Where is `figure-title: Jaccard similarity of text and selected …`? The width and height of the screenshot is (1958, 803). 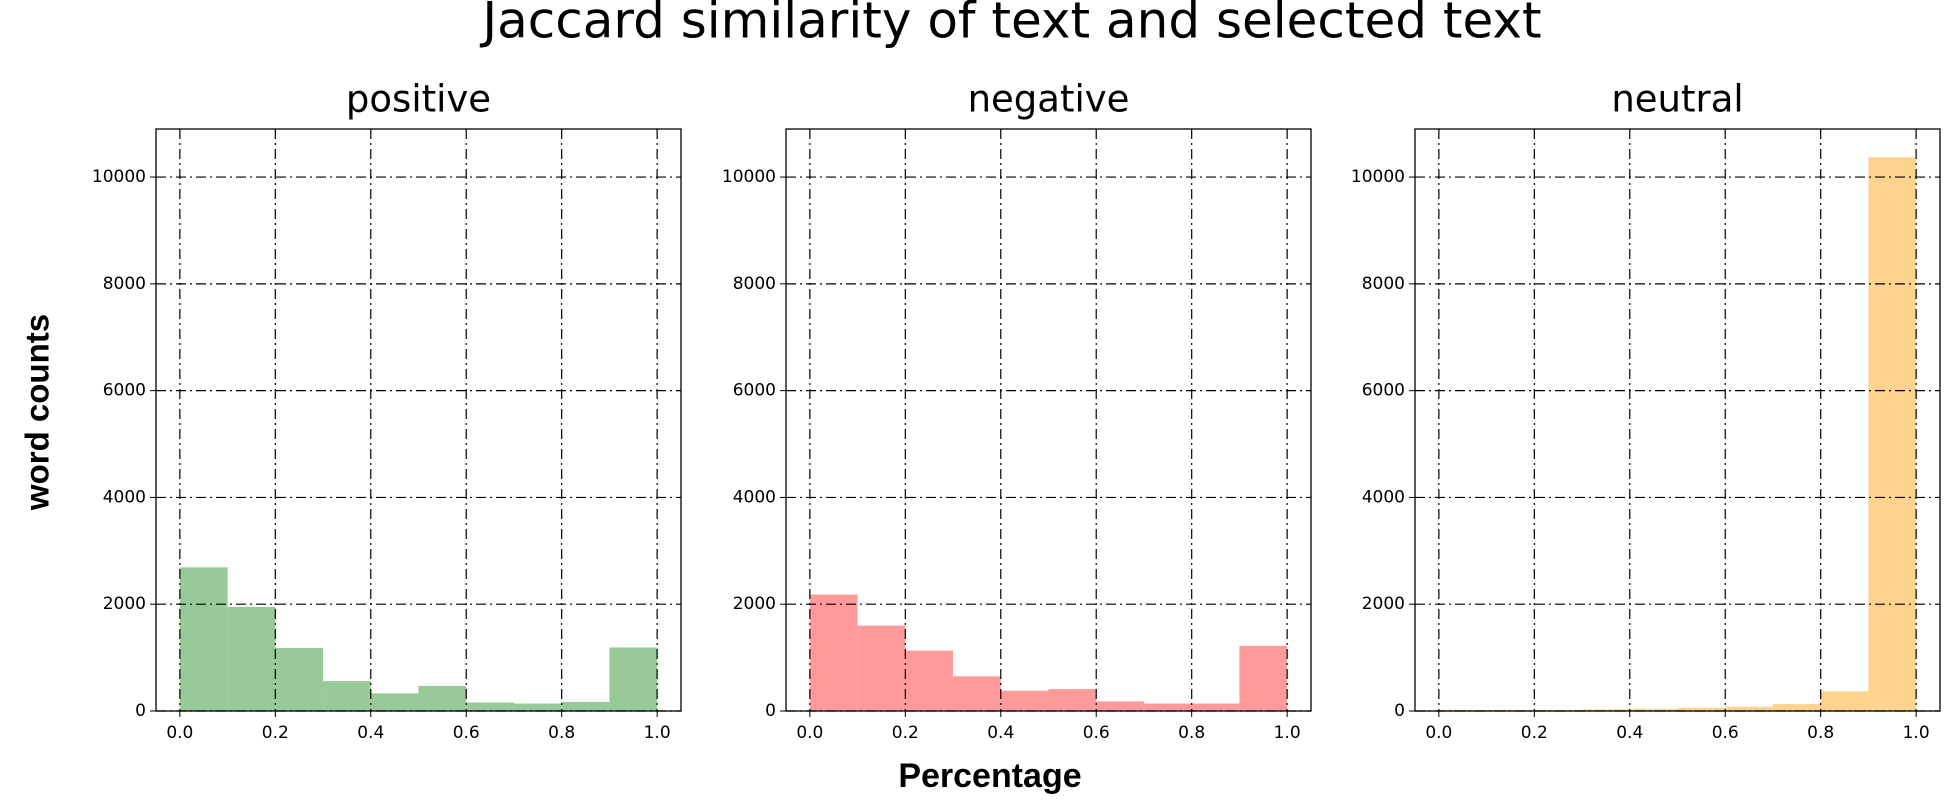
figure-title: Jaccard similarity of text and selected … is located at coordinates (1010, 25).